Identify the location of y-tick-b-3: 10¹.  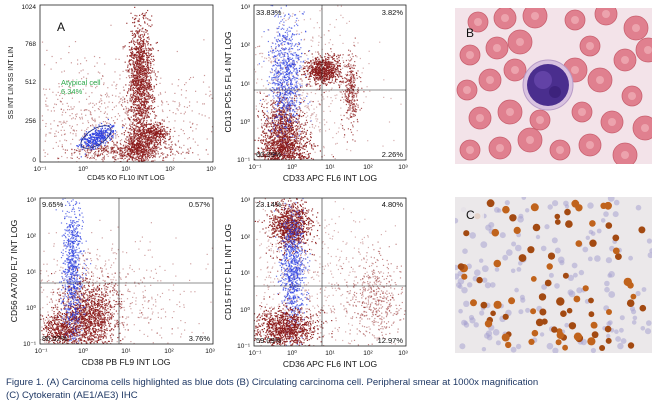
(246, 84).